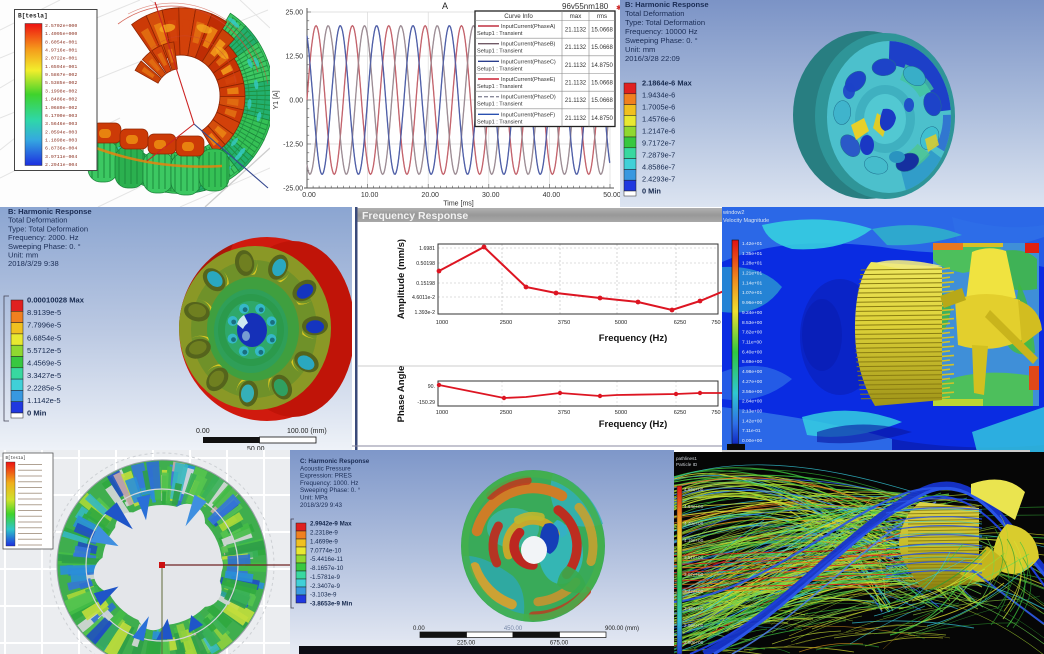 The height and width of the screenshot is (654, 1044). What do you see at coordinates (326, 550) in the screenshot?
I see `svg-text: 7.0774e-10` at bounding box center [326, 550].